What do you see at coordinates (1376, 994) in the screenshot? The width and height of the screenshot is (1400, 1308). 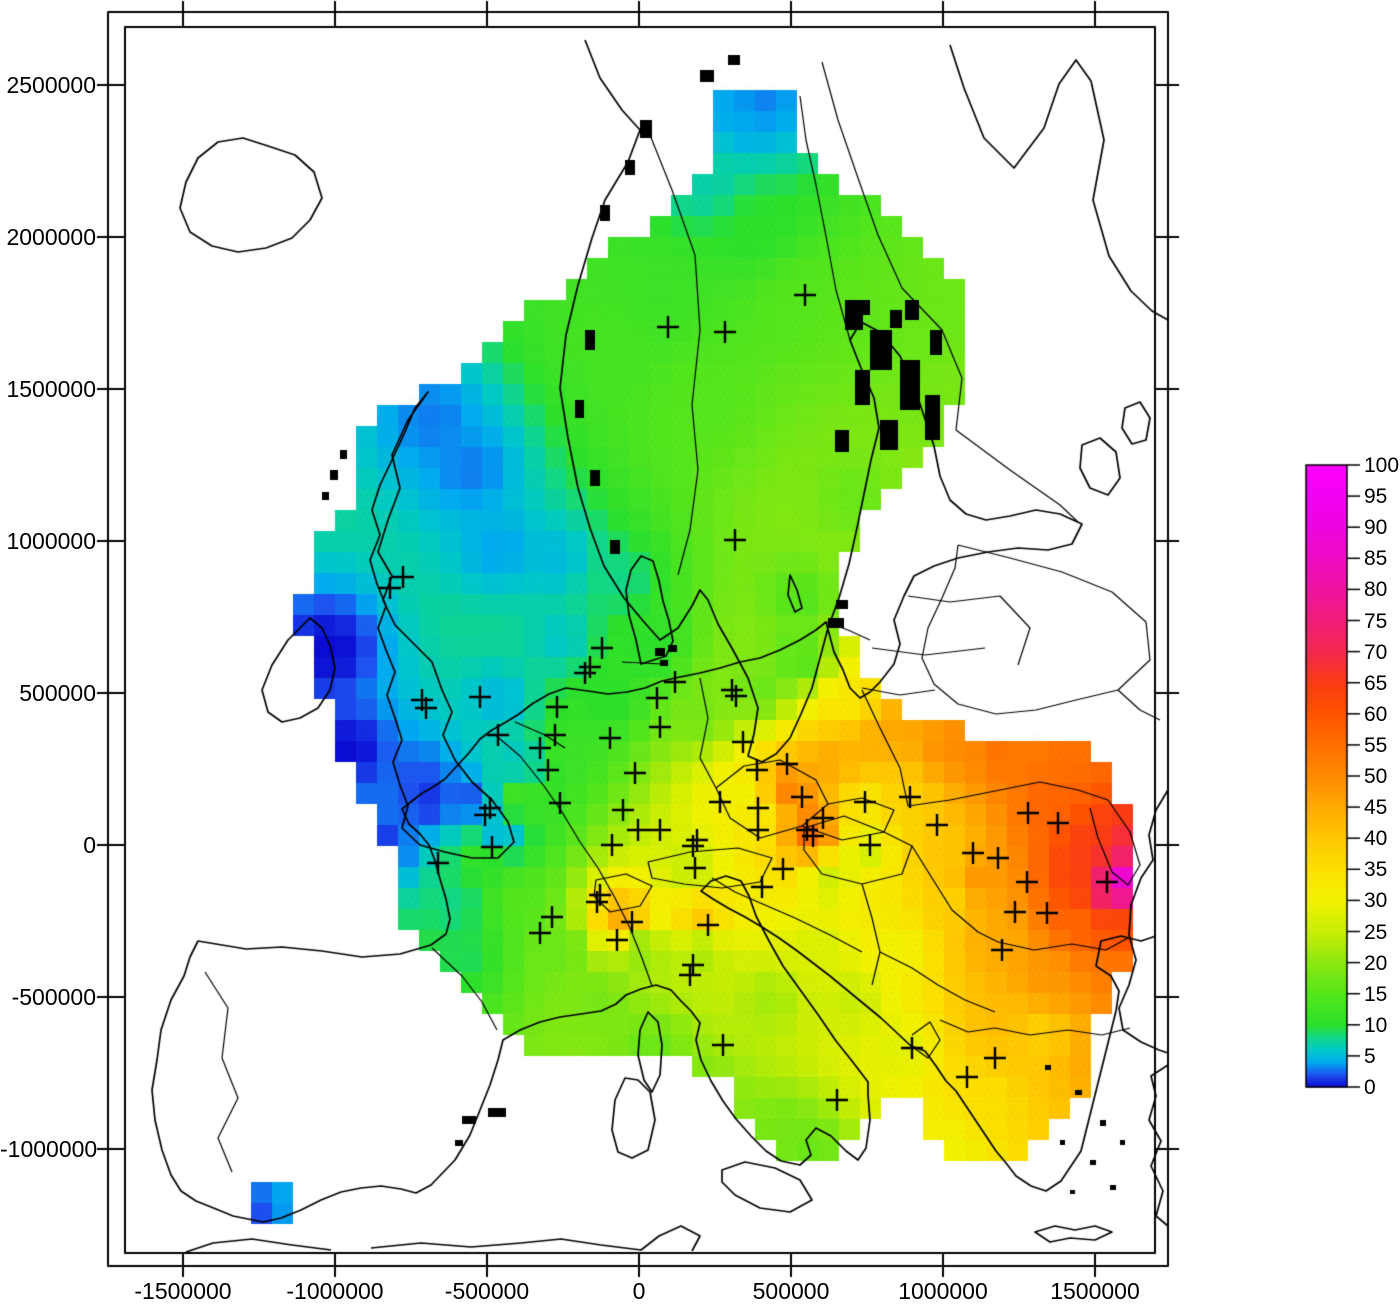 I see `colorbar-tick-label: 15` at bounding box center [1376, 994].